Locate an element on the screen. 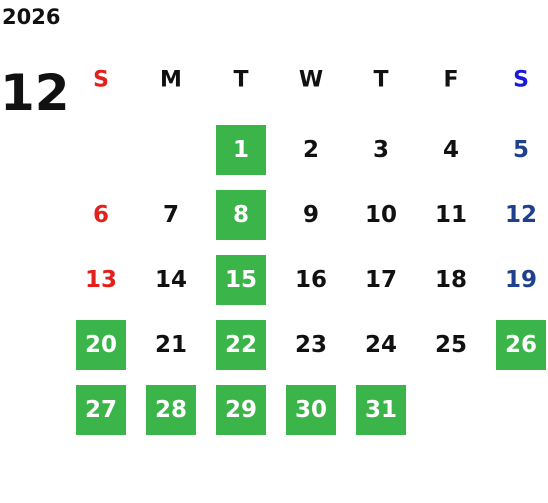 The image size is (548, 503). day-number: 31 is located at coordinates (381, 410).